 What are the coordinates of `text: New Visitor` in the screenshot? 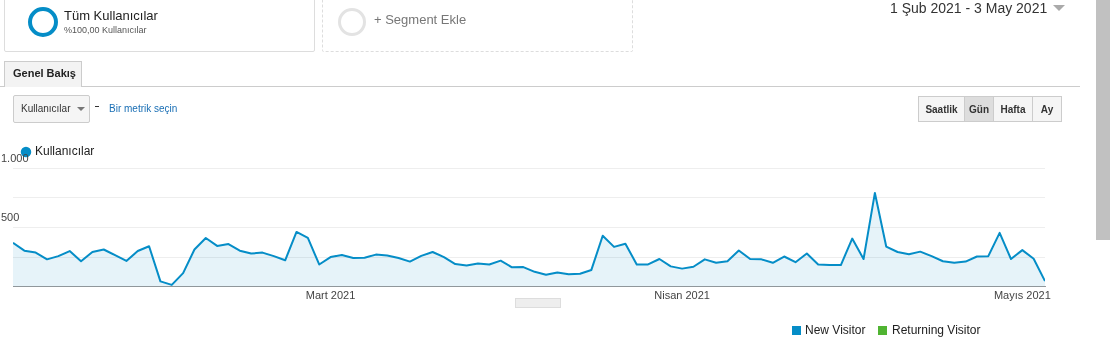 It's located at (835, 330).